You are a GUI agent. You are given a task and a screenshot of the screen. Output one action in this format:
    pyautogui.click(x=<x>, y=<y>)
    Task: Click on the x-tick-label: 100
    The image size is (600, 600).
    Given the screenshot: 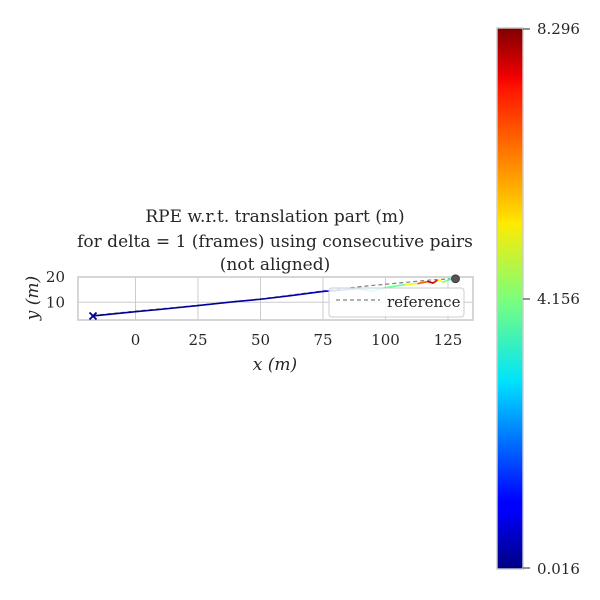 What is the action you would take?
    pyautogui.click(x=385, y=340)
    